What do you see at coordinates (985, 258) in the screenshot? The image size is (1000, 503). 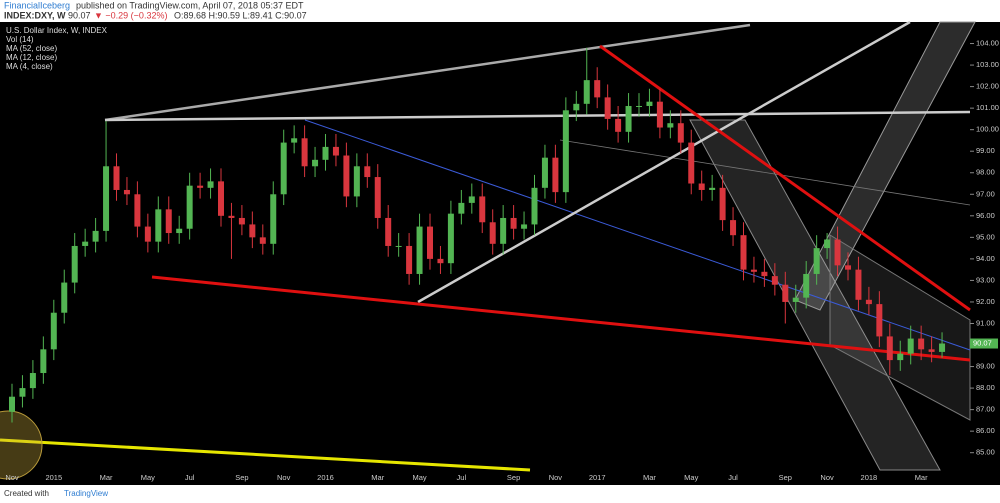 I see `y-tick-label: 94.00` at bounding box center [985, 258].